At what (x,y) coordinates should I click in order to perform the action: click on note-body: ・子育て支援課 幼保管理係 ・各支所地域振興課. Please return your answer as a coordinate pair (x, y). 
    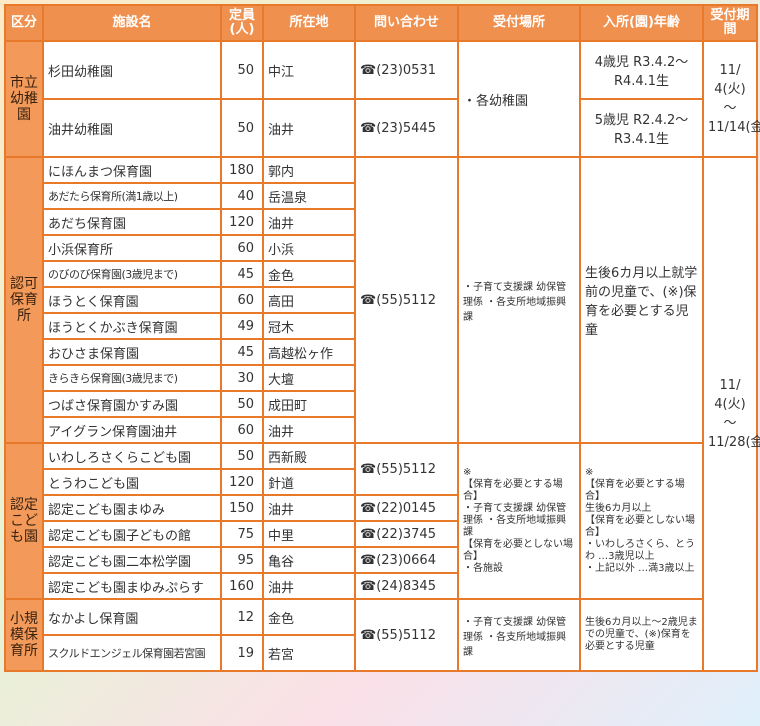
    Looking at the image, I should click on (515, 520).